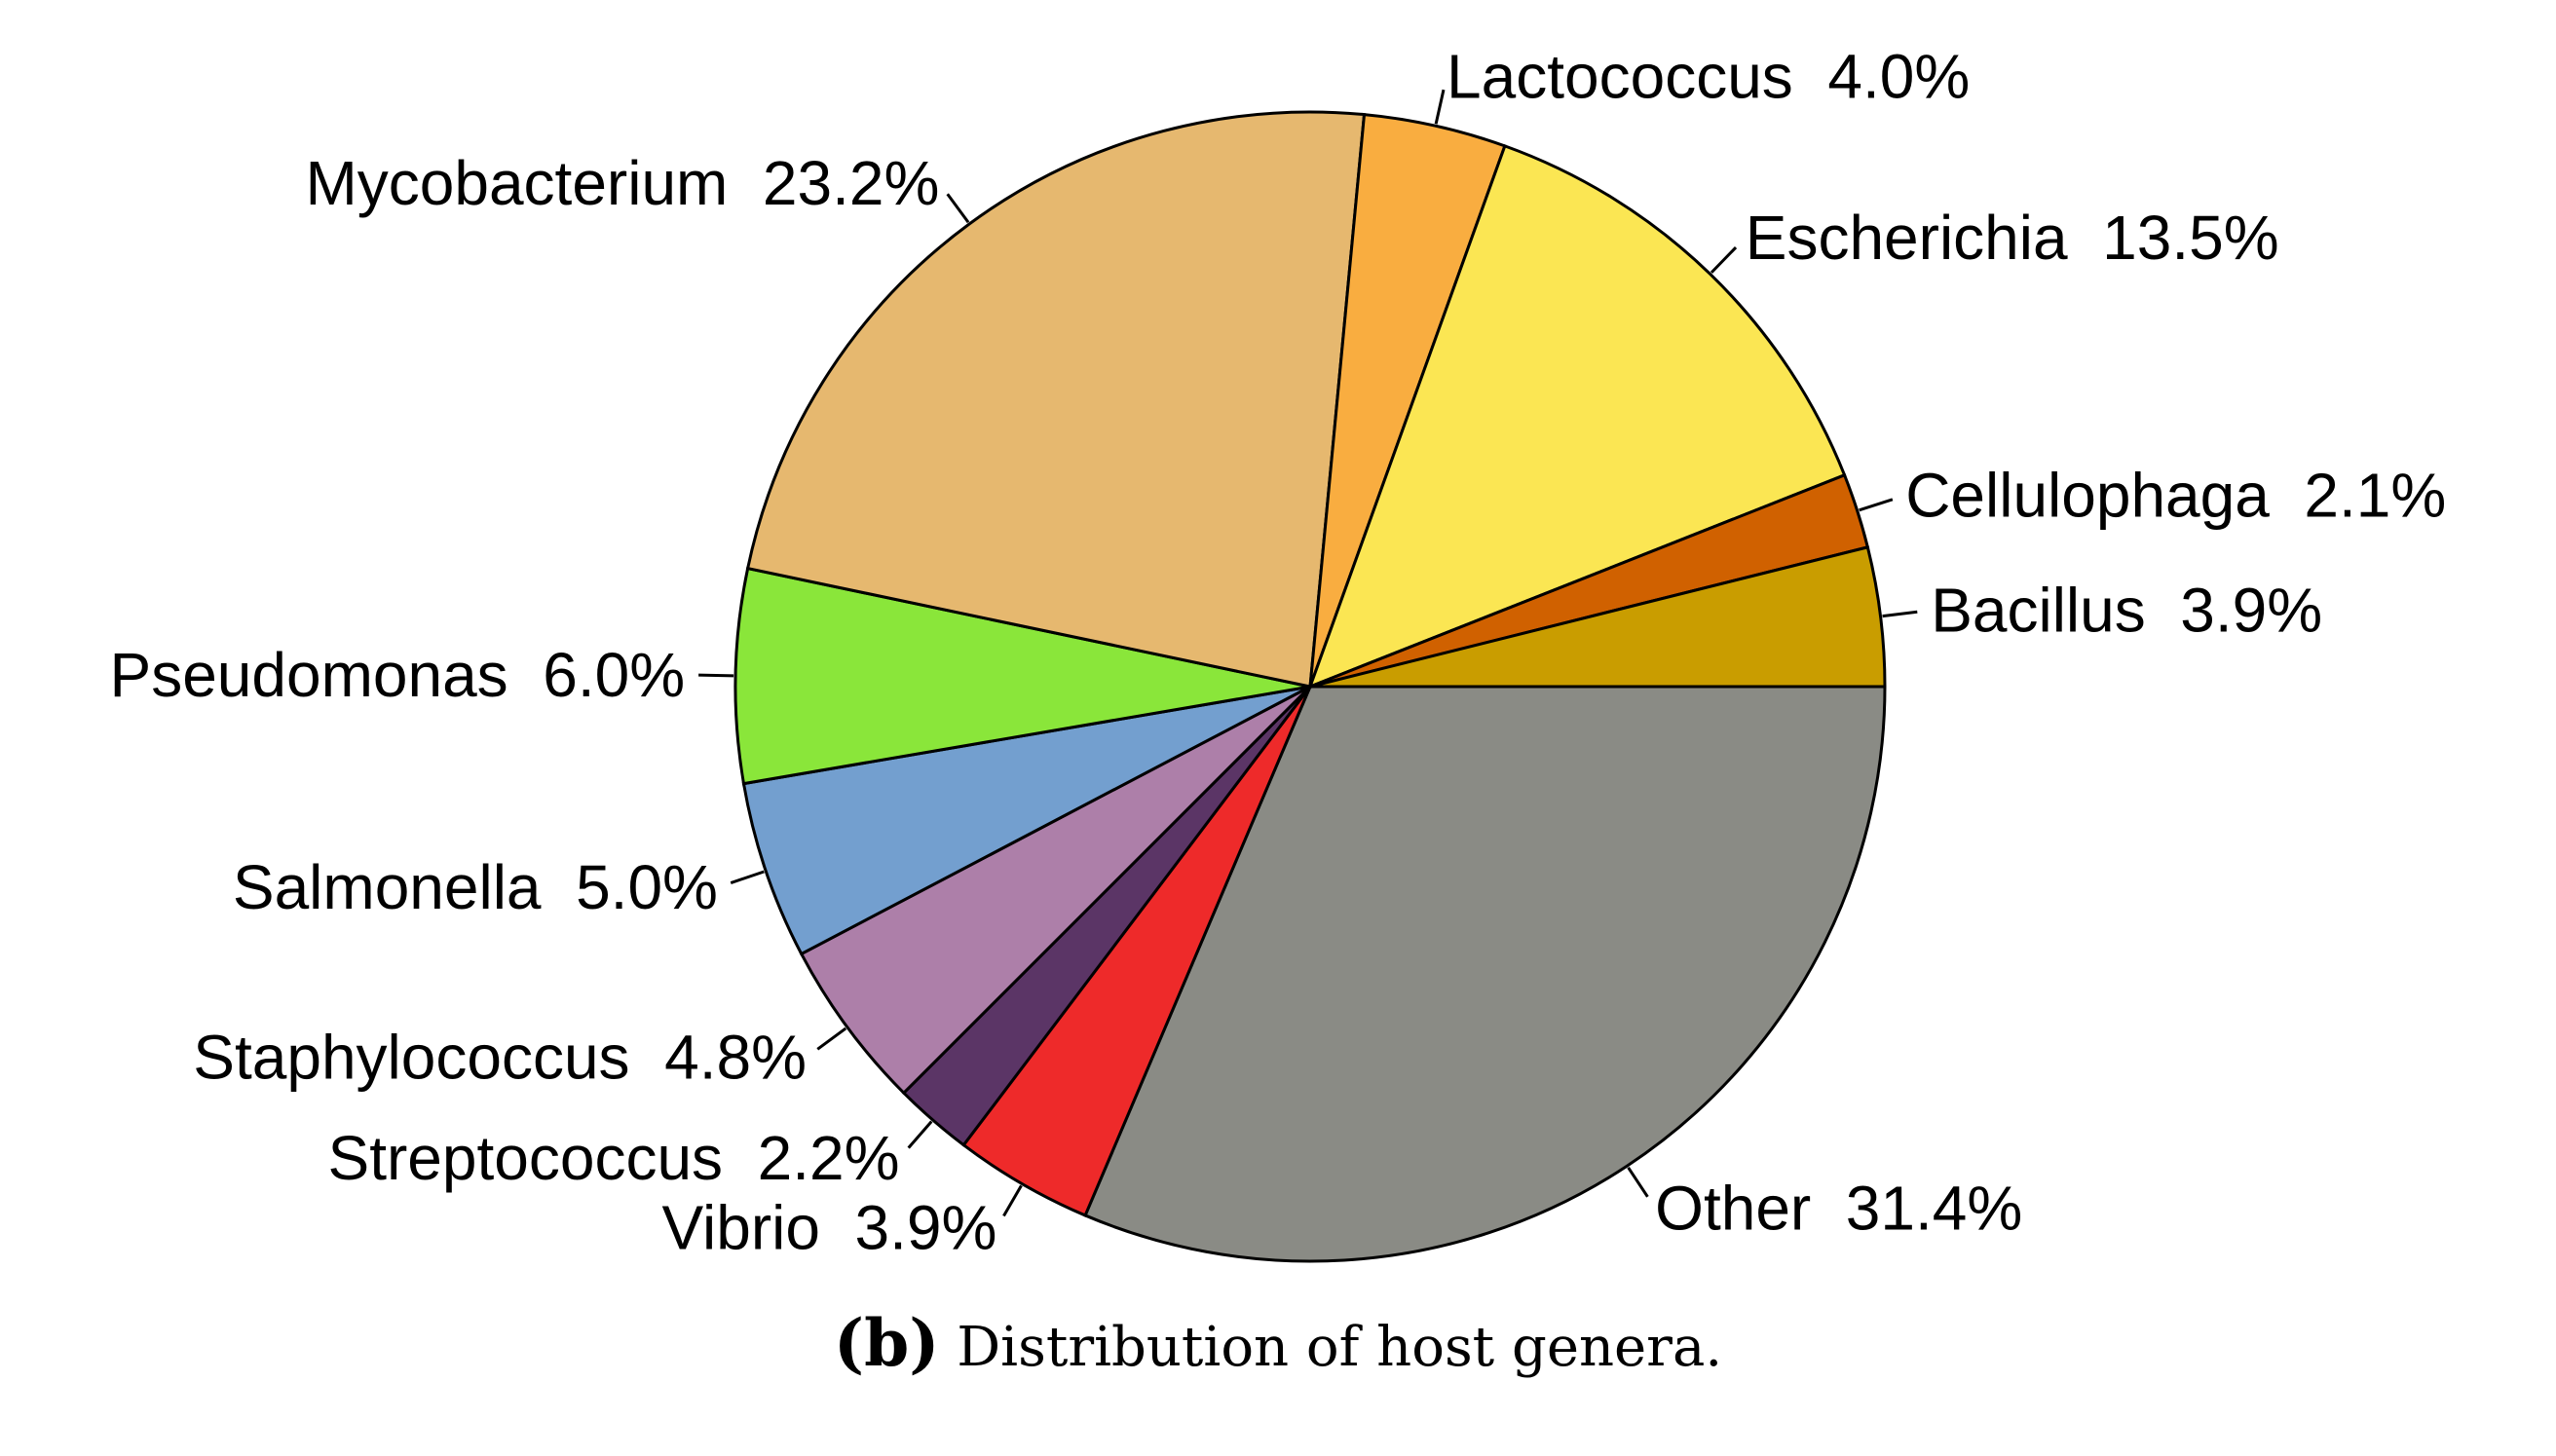 Image resolution: width=2556 pixels, height=1456 pixels. I want to click on leader-line-other, so click(1638, 1182).